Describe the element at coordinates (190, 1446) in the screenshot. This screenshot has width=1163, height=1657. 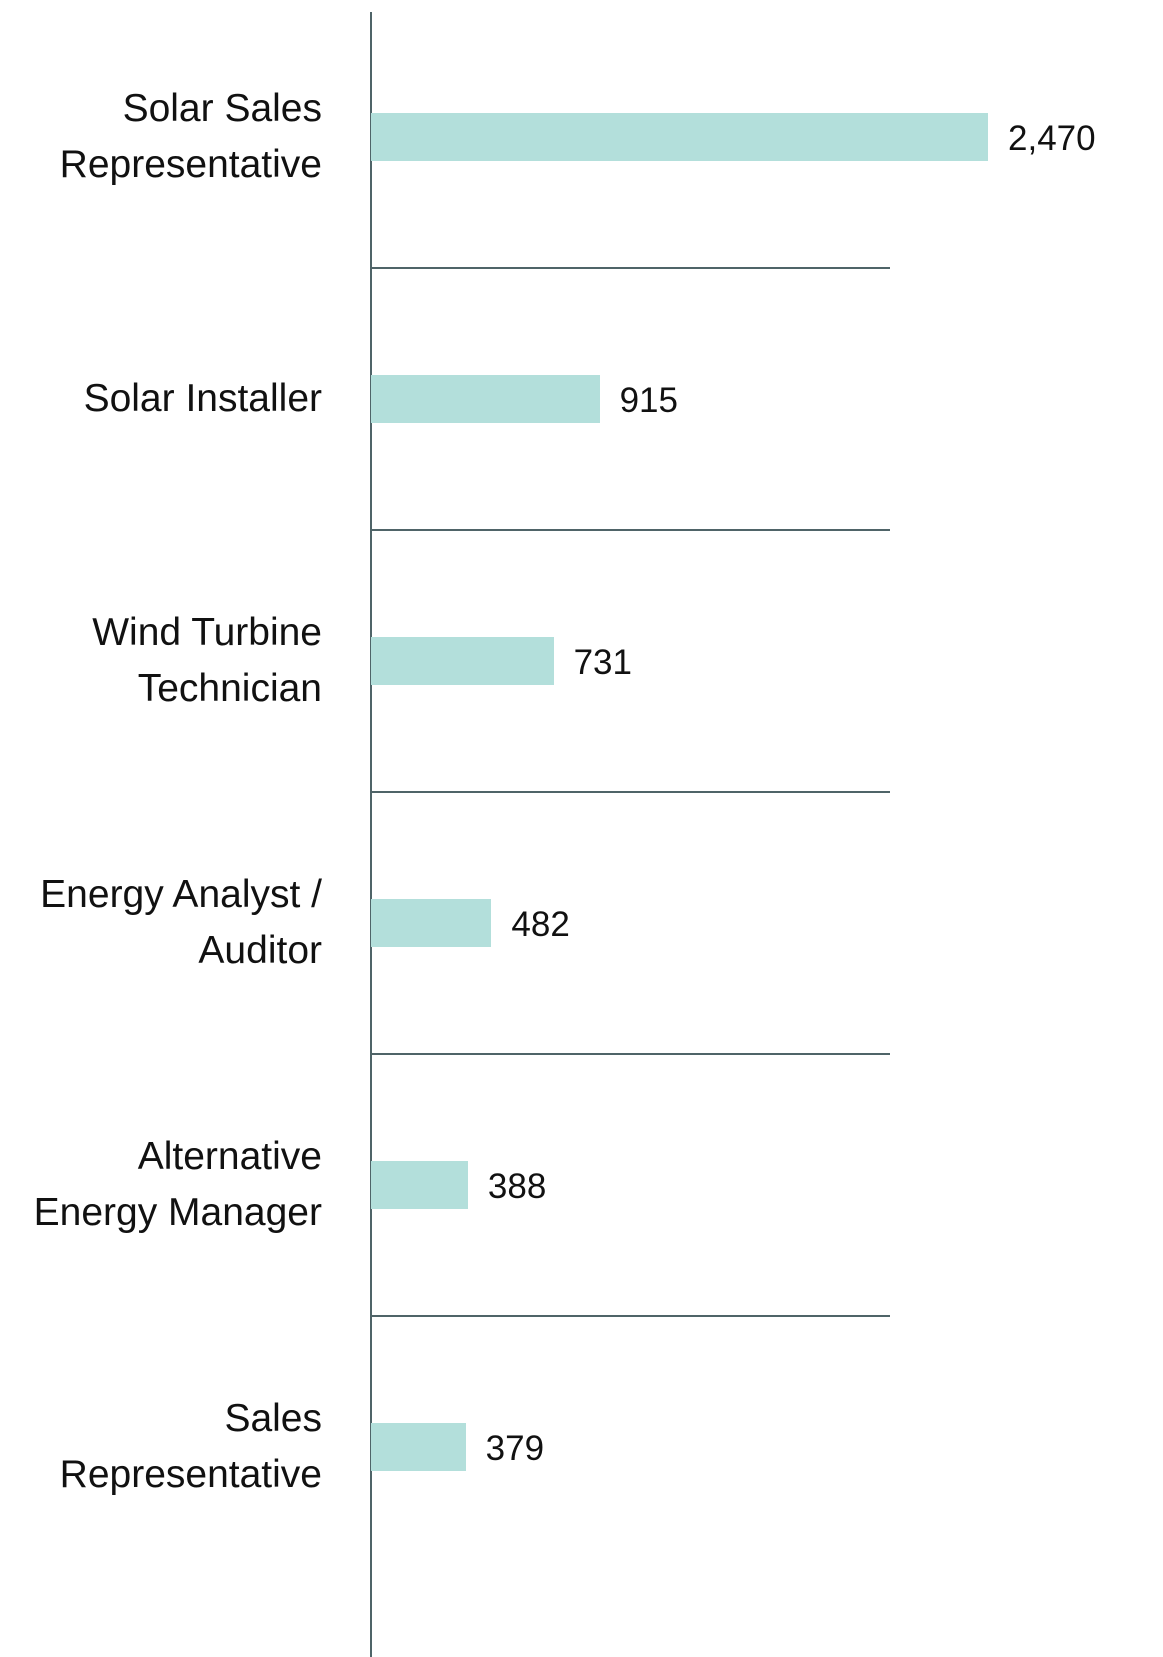
I see `category-label: Sales Representative` at that location.